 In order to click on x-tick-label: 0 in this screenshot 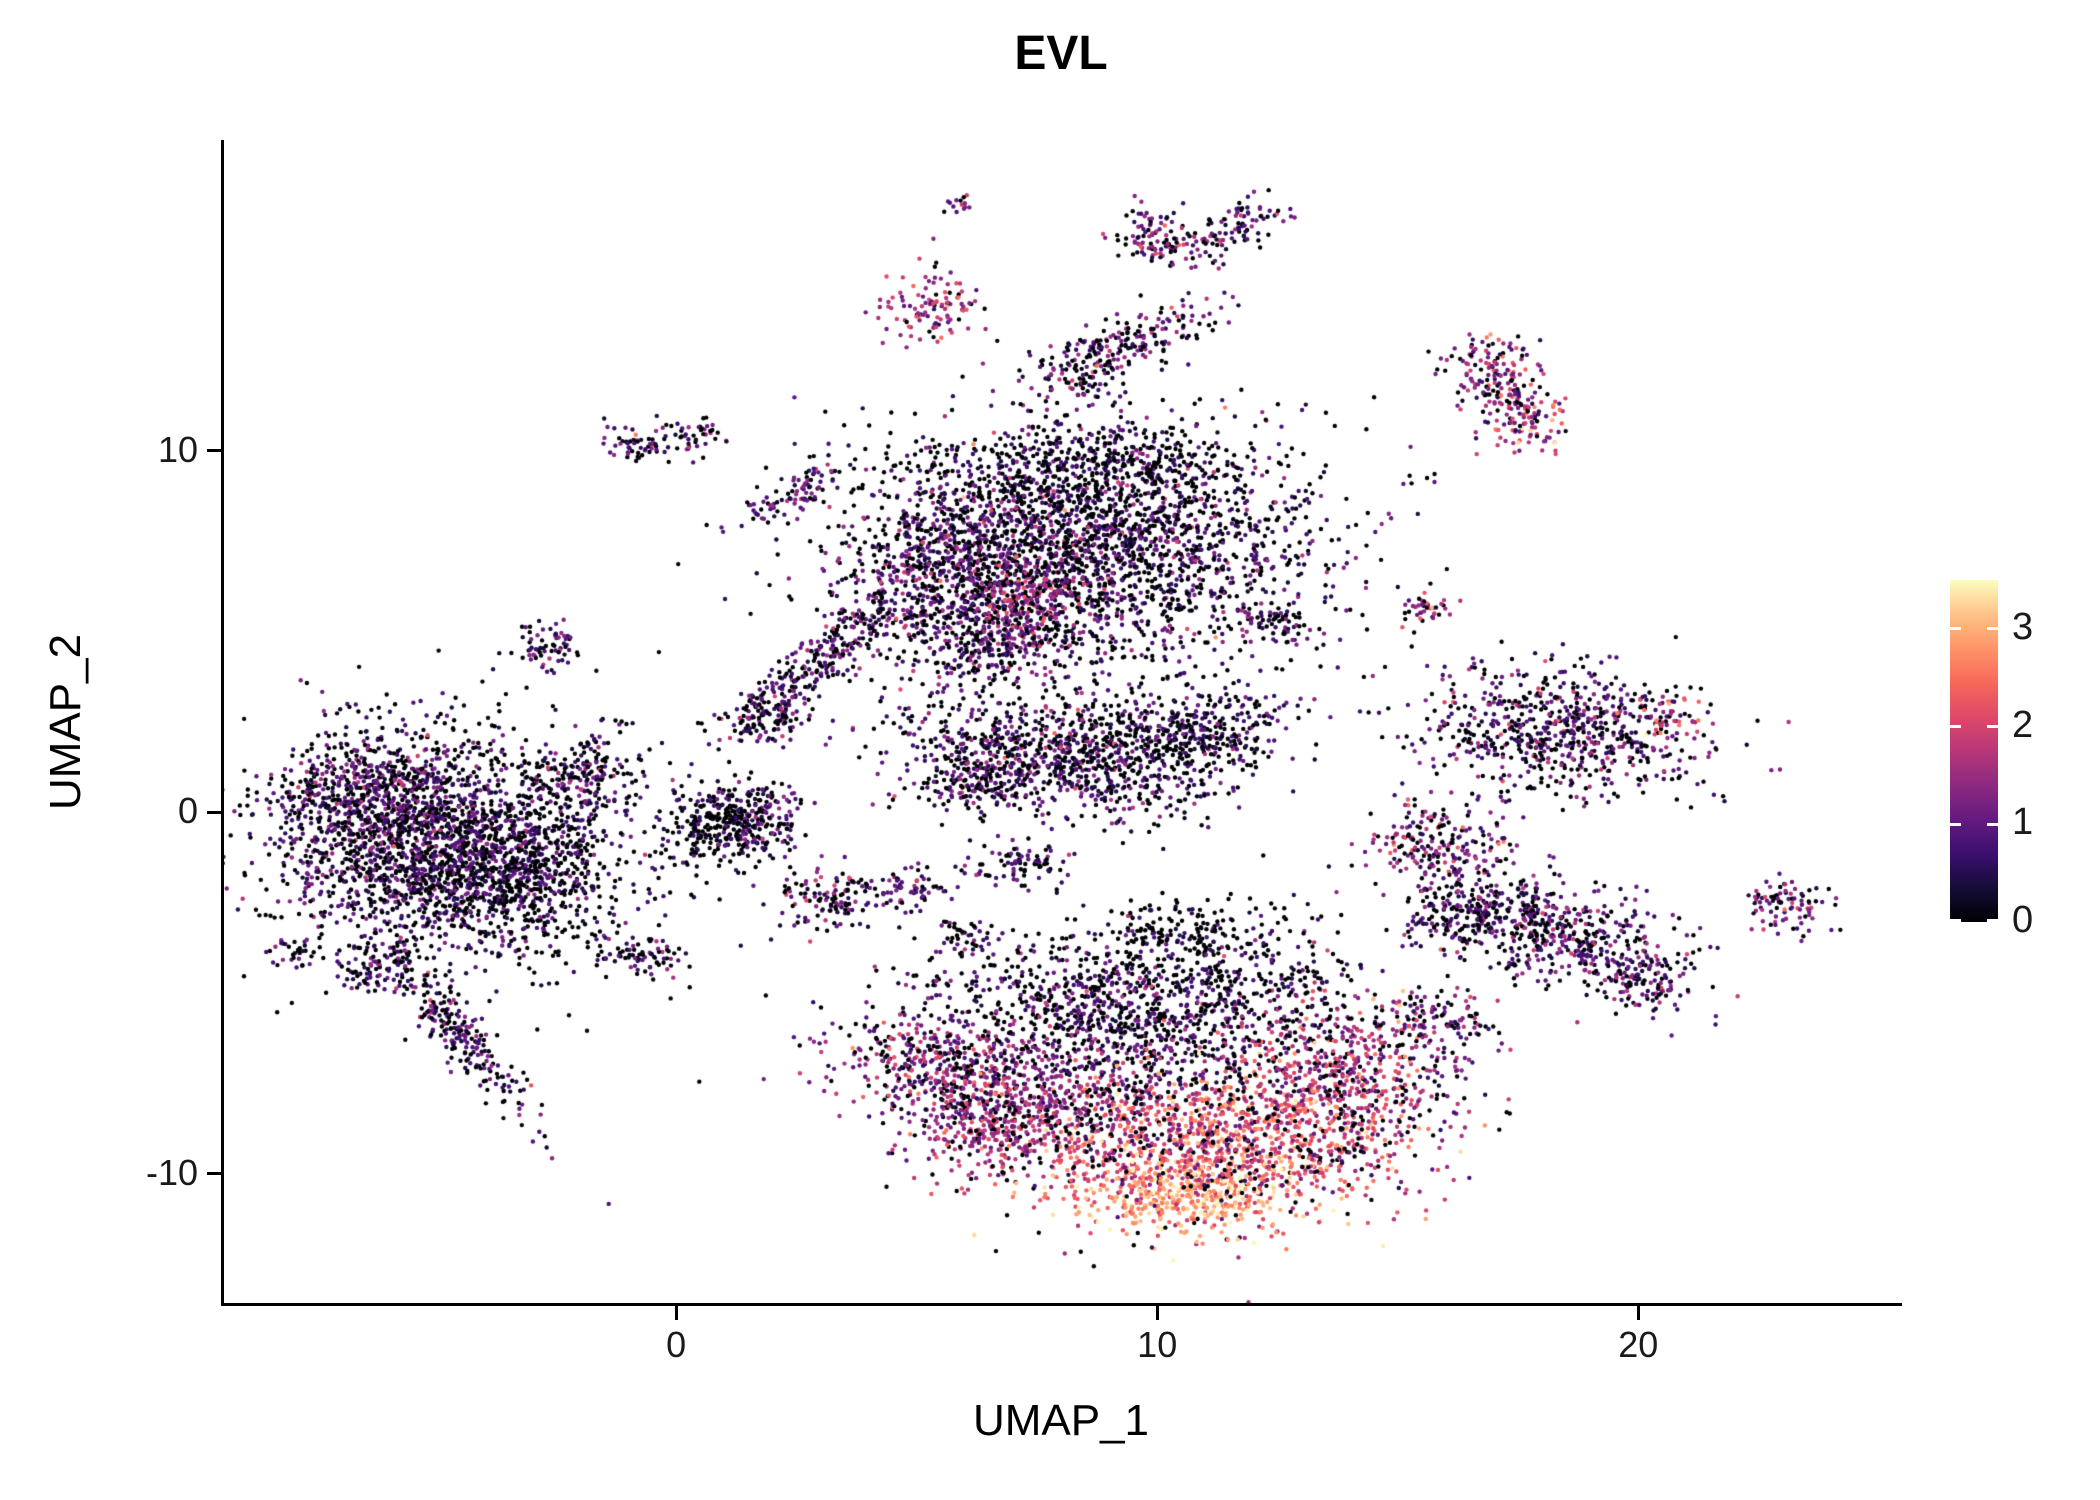, I will do `click(676, 1344)`.